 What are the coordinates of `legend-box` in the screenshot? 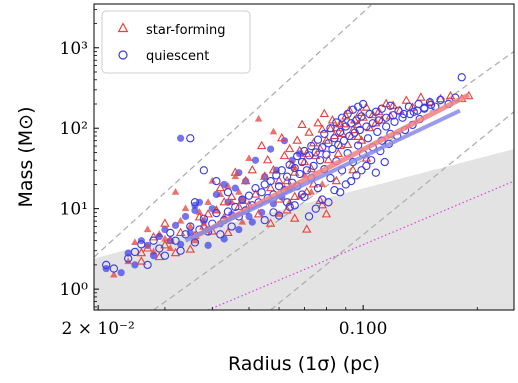 It's located at (176, 42).